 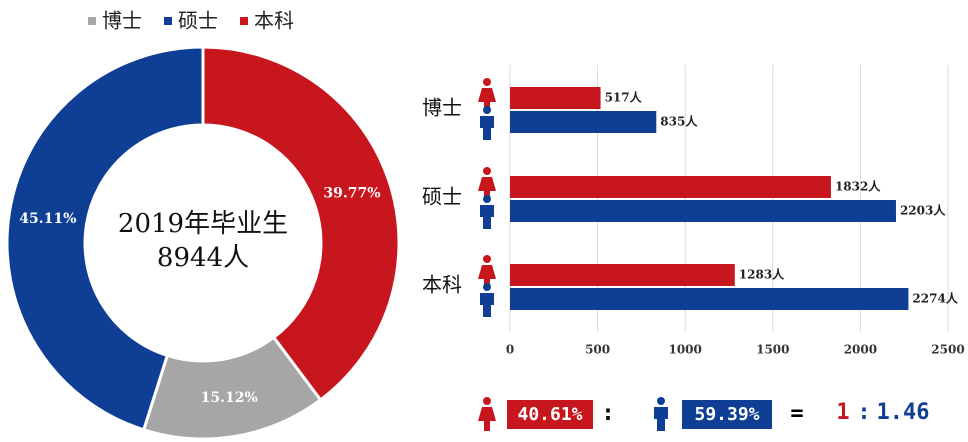 I want to click on legend-label: 本科, so click(x=274, y=21).